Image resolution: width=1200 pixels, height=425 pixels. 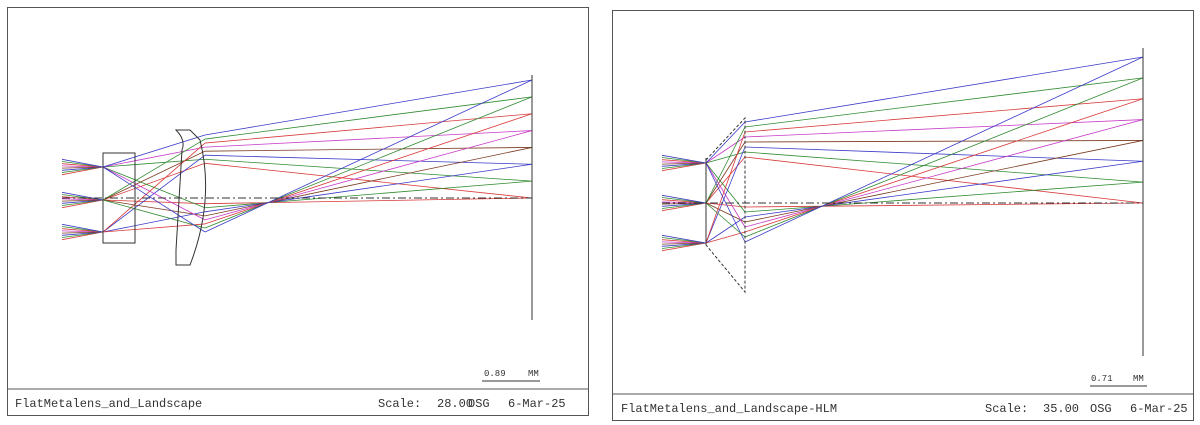 What do you see at coordinates (119, 198) in the screenshot?
I see `element-outline` at bounding box center [119, 198].